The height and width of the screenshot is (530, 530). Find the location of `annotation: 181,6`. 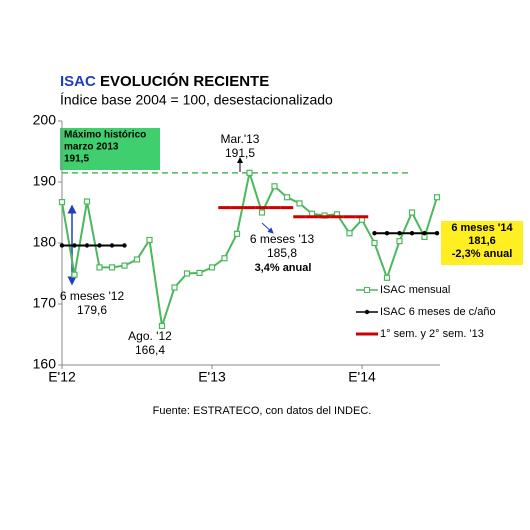

annotation: 181,6 is located at coordinates (482, 241).